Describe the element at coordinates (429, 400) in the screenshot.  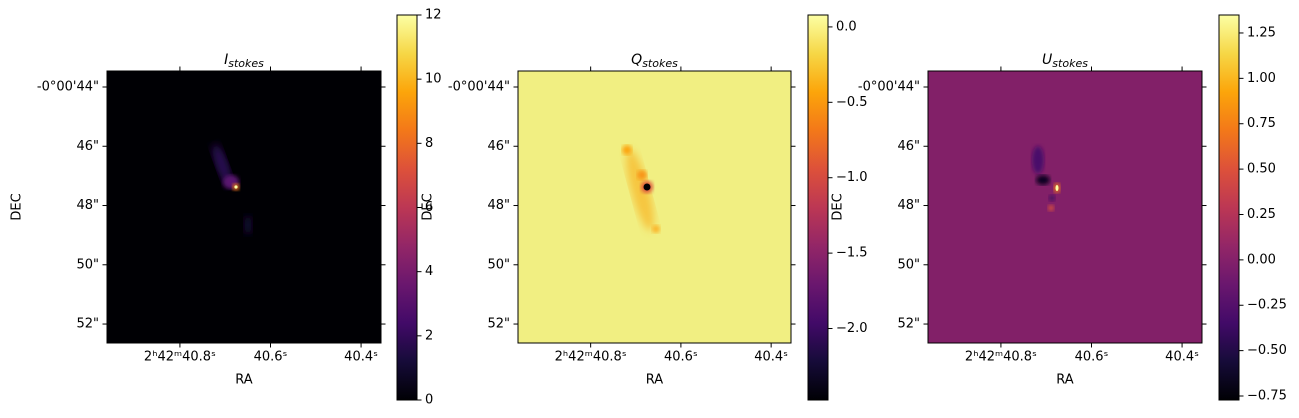
I see `colorbar-tick-label: 0` at that location.